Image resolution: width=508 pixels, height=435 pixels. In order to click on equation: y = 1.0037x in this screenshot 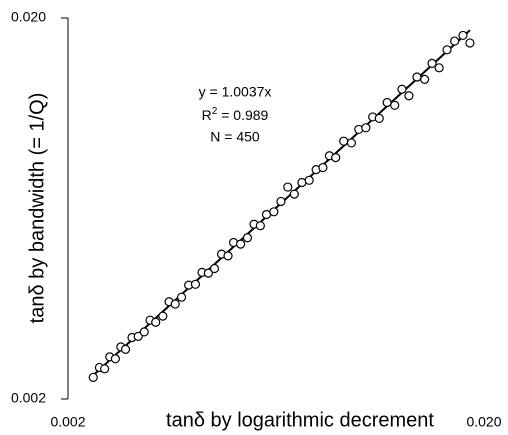, I will do `click(235, 92)`.